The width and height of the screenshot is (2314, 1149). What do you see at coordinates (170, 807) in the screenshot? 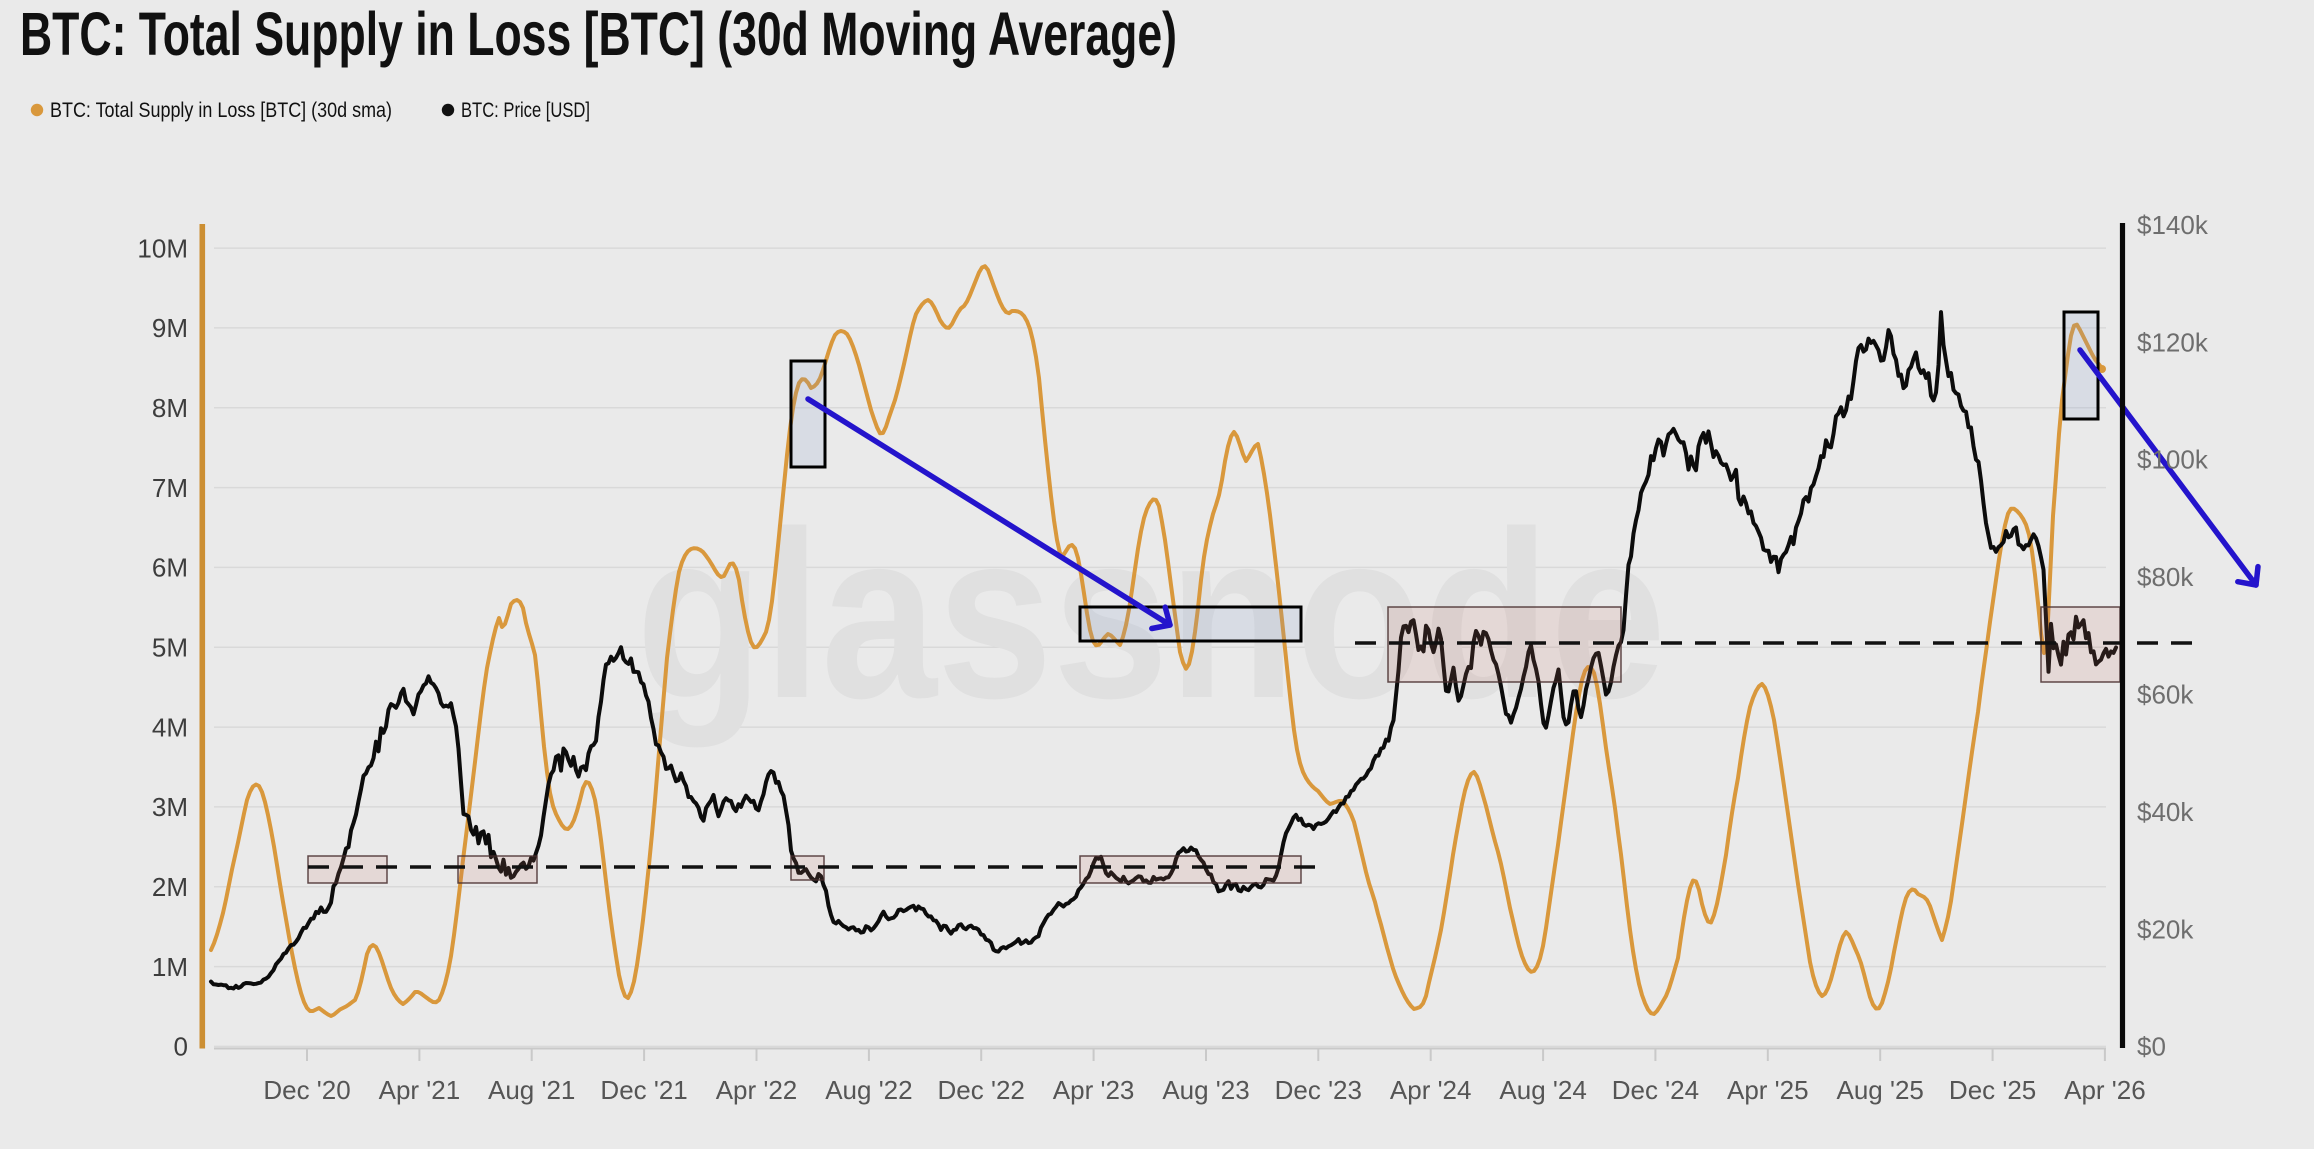
I see `svg-text: 3M` at bounding box center [170, 807].